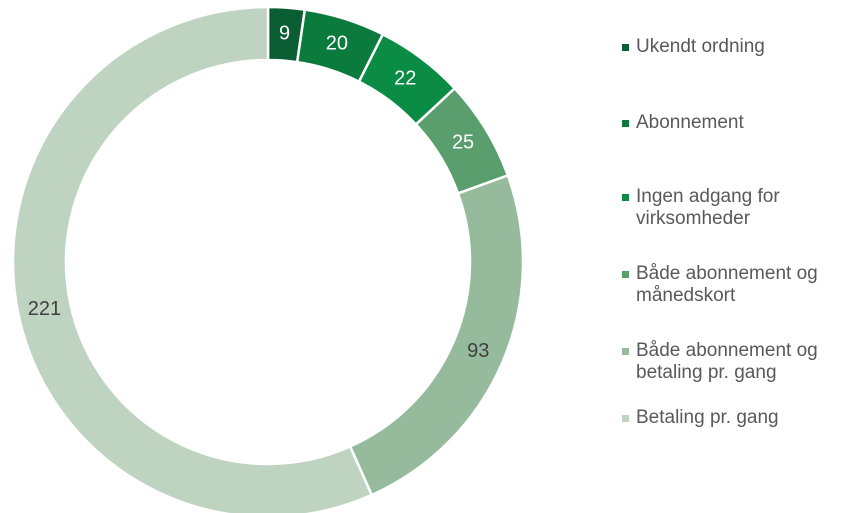  What do you see at coordinates (707, 417) in the screenshot?
I see `legend-label: Betaling pr. gang` at bounding box center [707, 417].